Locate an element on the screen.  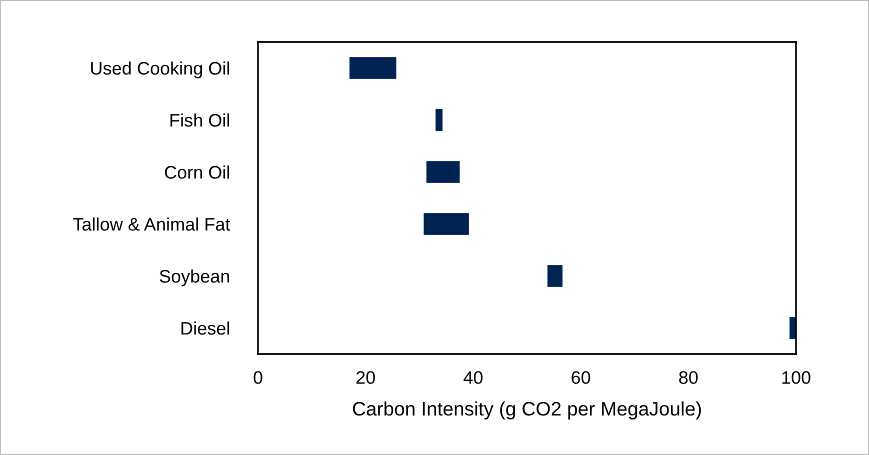
x-tick-label: 60 is located at coordinates (581, 377).